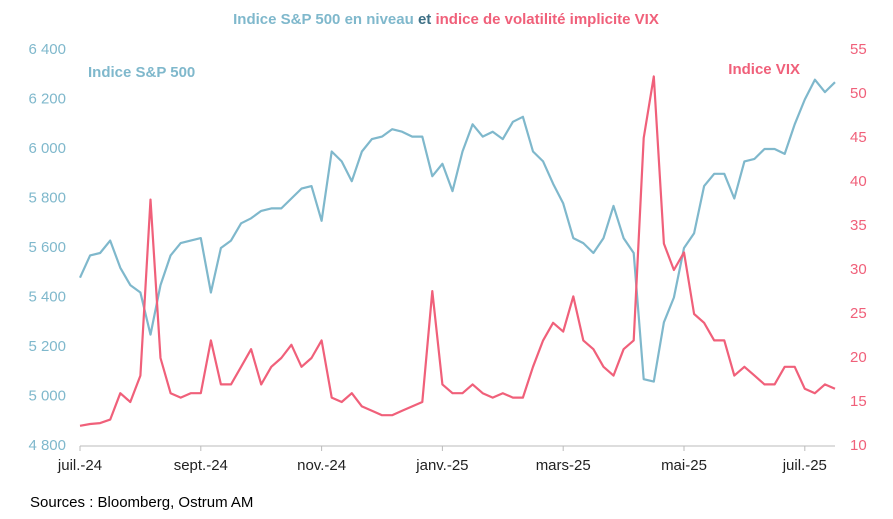 The image size is (893, 519). What do you see at coordinates (79, 465) in the screenshot?
I see `x-tick-label: juil.-24` at bounding box center [79, 465].